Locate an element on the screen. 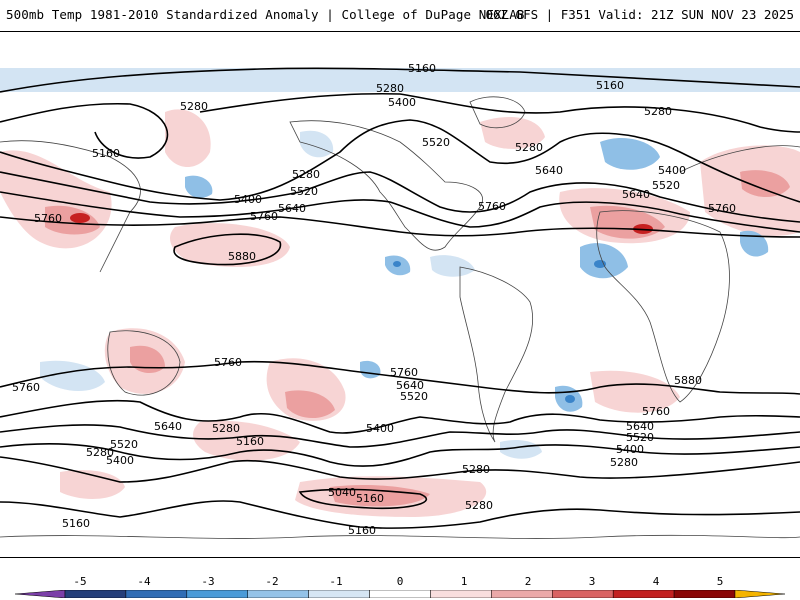 The image size is (800, 600). contour-5760-south is located at coordinates (400, 377).